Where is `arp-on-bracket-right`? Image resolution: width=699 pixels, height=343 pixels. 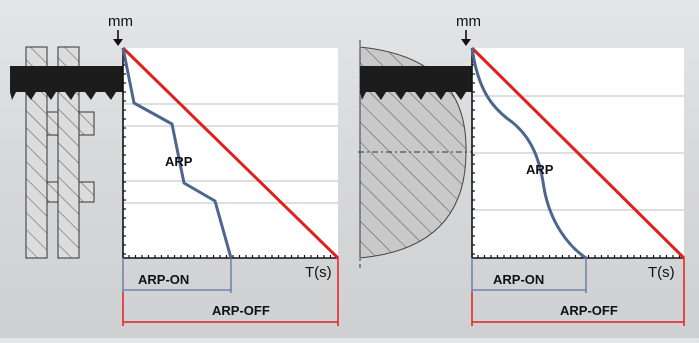 arp-on-bracket-right is located at coordinates (529, 275).